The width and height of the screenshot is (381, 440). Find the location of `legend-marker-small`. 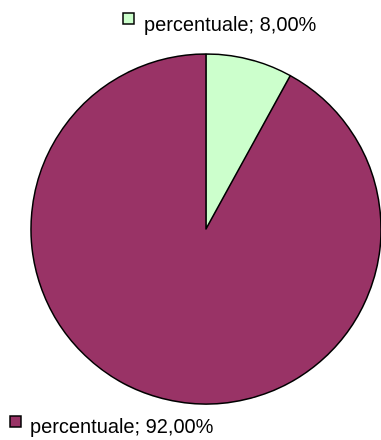

legend-marker-small is located at coordinates (128, 18).